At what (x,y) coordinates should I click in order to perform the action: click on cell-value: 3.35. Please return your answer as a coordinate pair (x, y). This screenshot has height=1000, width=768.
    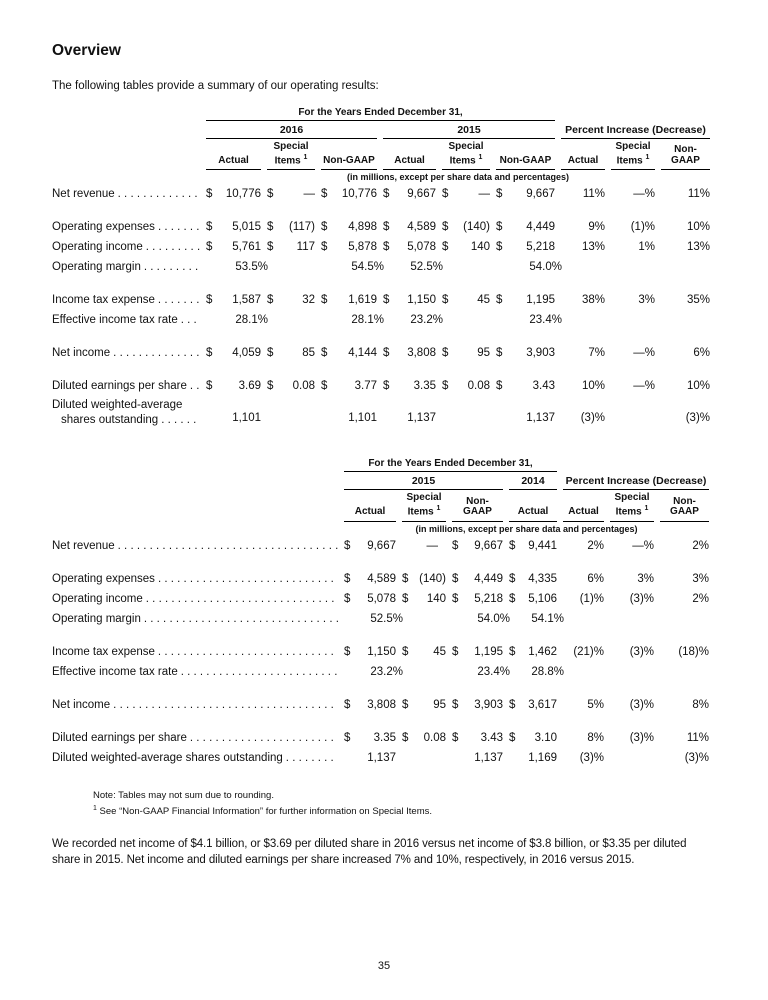
    Looking at the image, I should click on (384, 737).